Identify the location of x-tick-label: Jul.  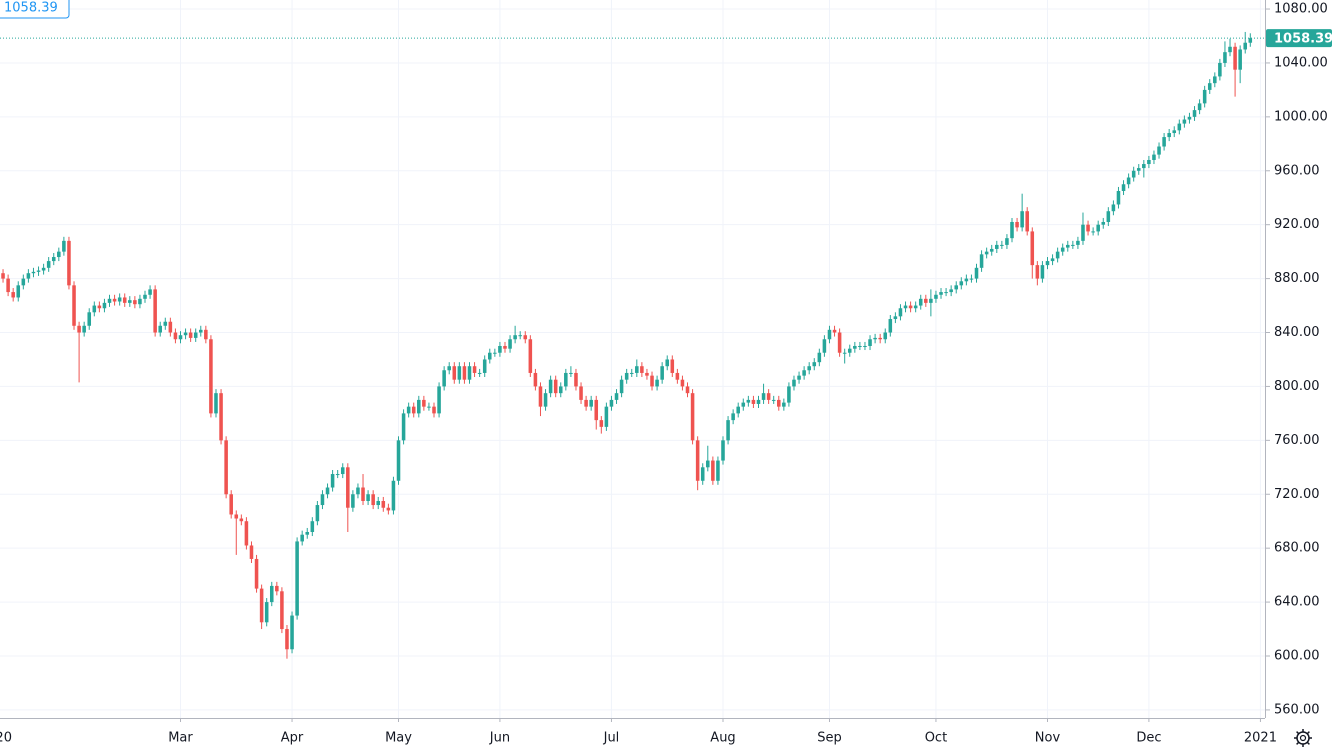
(611, 738).